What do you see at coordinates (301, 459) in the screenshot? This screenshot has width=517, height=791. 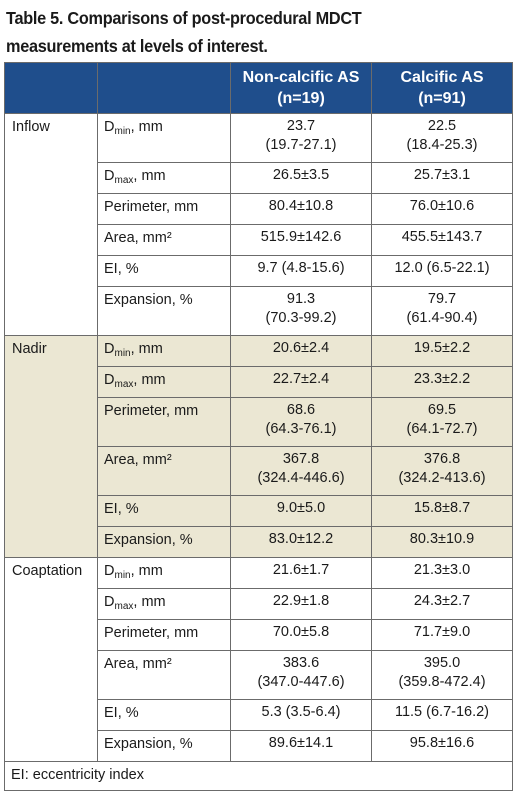 I see `value-line: 367.8` at bounding box center [301, 459].